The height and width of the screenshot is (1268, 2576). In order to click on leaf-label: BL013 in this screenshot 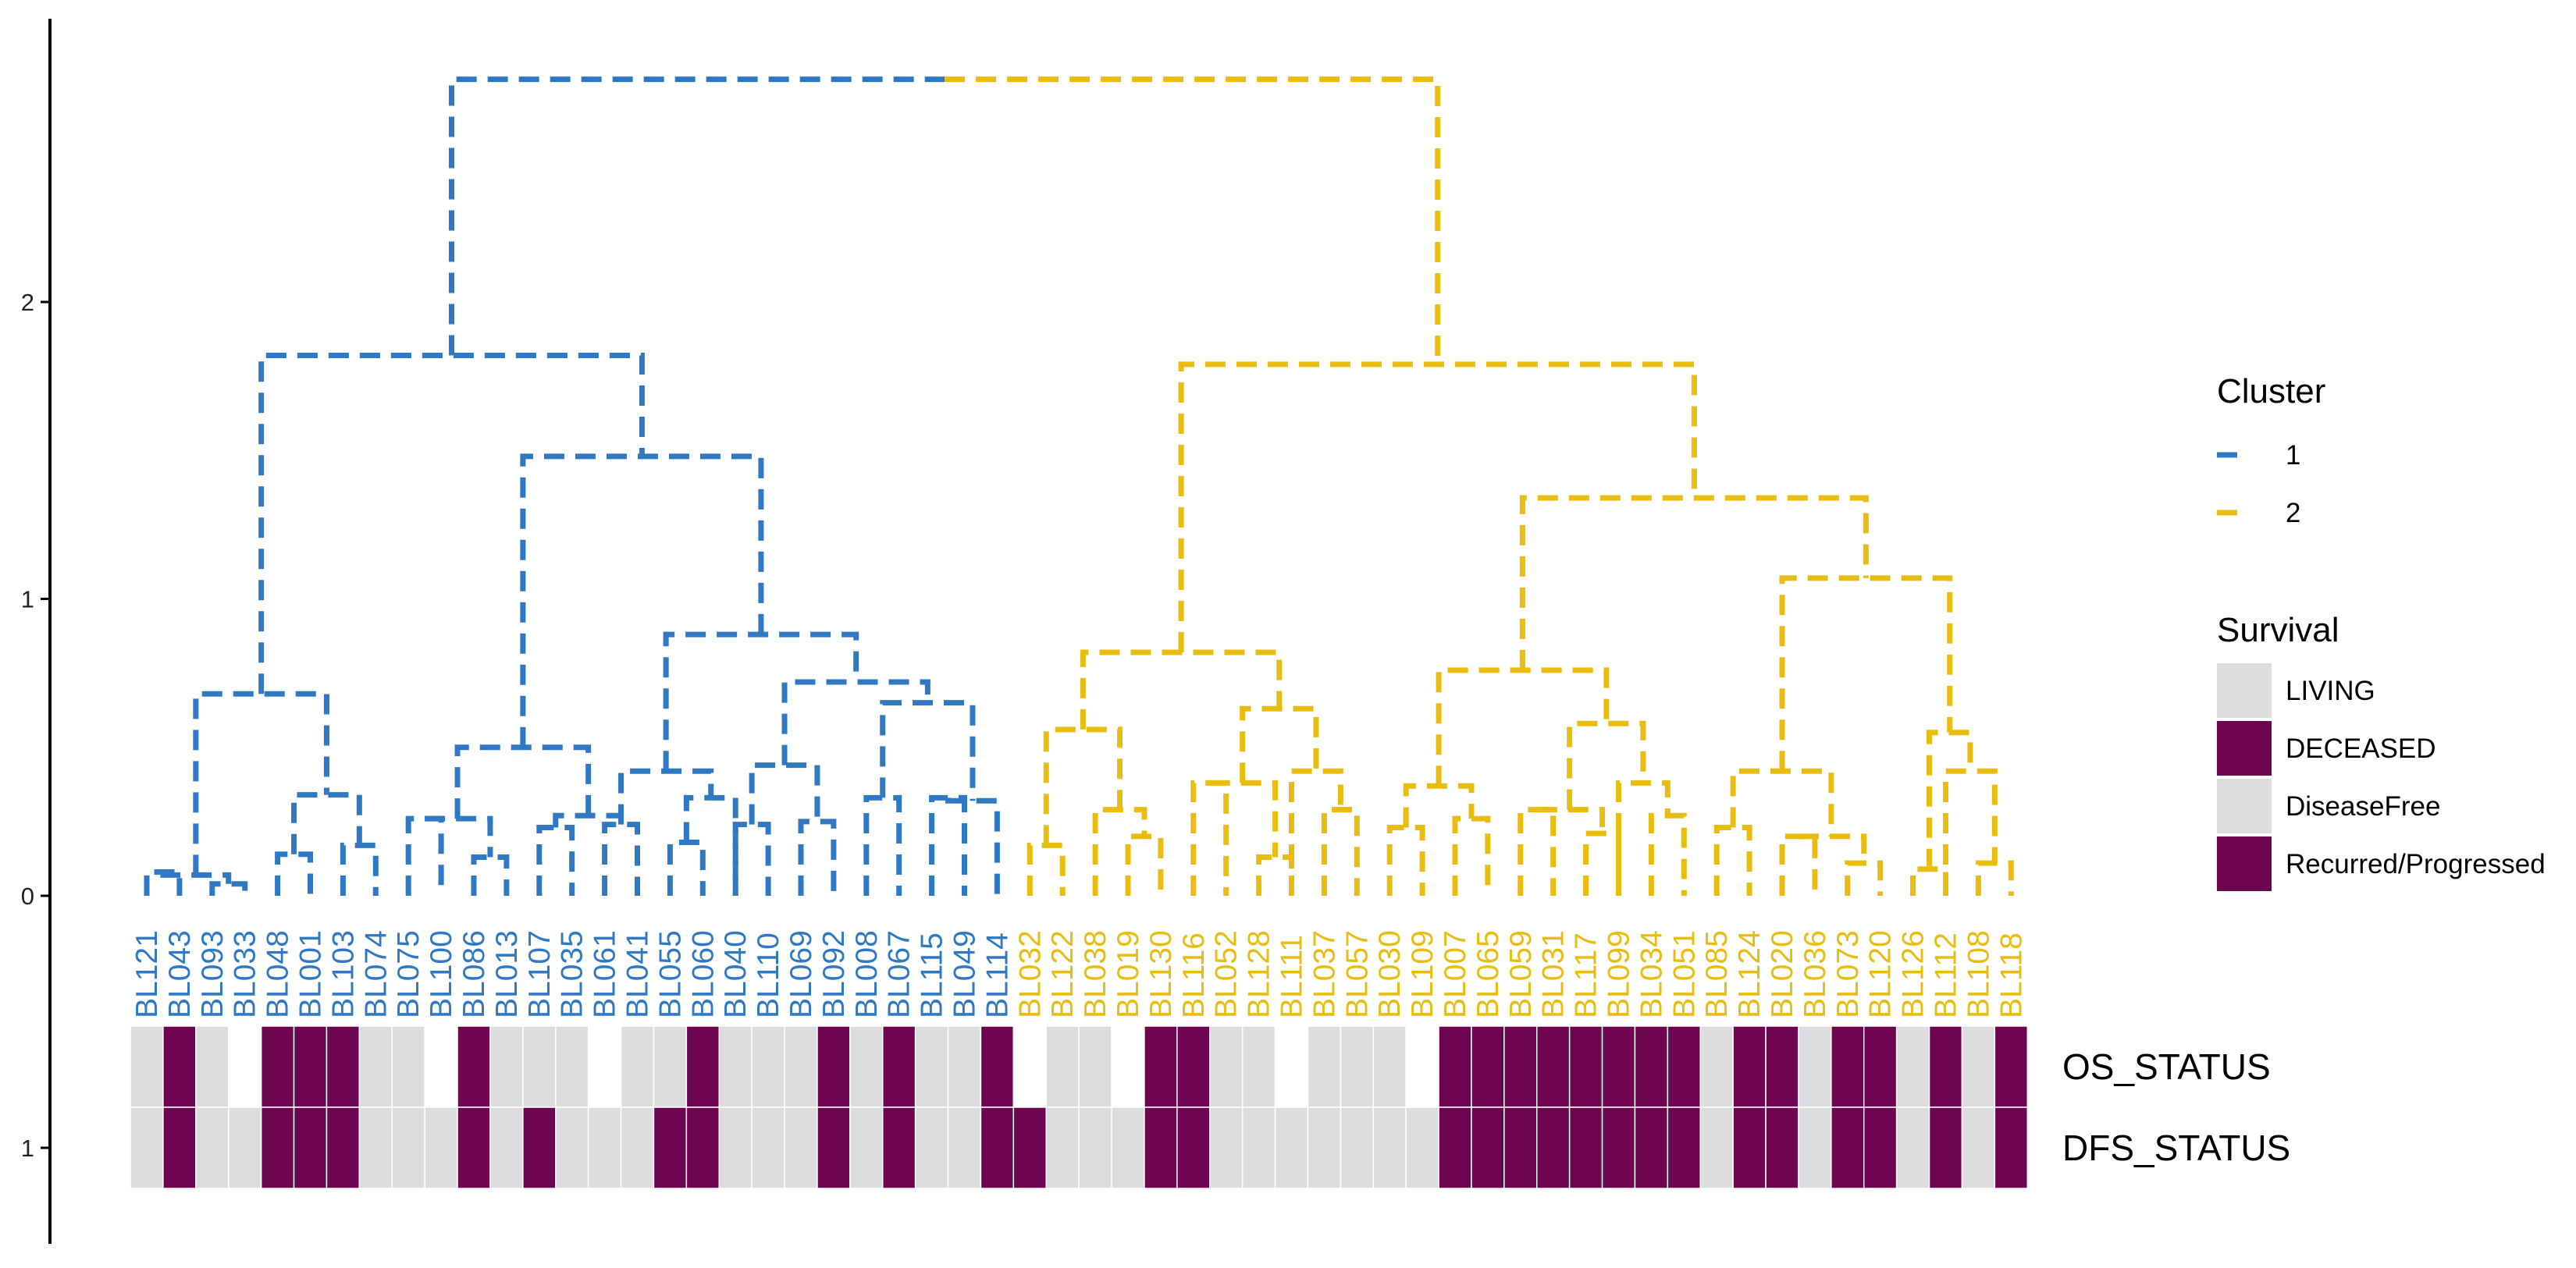, I will do `click(507, 974)`.